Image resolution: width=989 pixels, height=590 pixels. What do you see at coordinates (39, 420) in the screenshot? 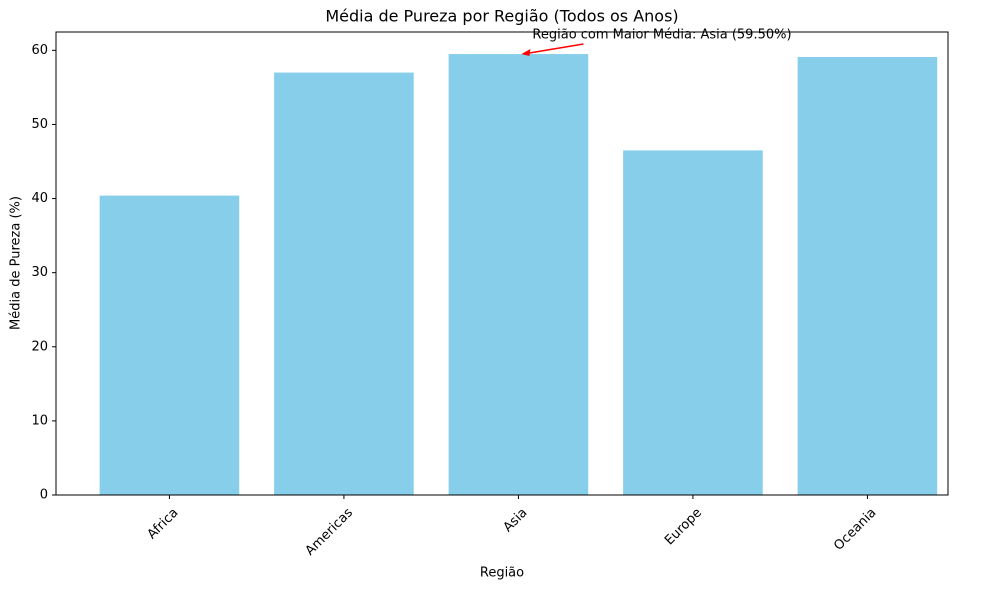
I see `y-tick-label: 10` at bounding box center [39, 420].